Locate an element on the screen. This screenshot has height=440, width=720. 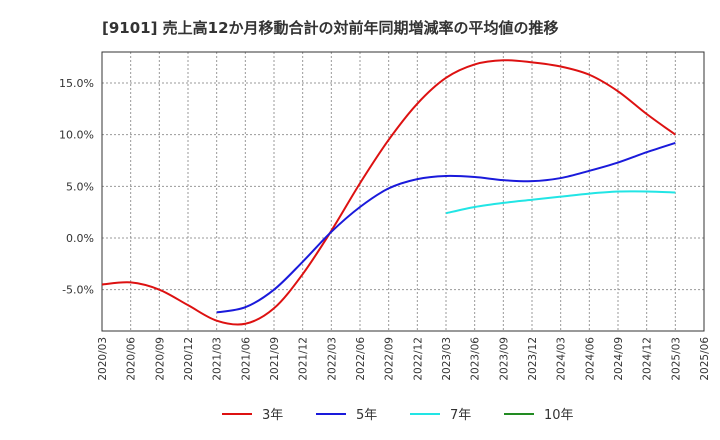
x-tick-label: 2023/03 is located at coordinates (447, 359).